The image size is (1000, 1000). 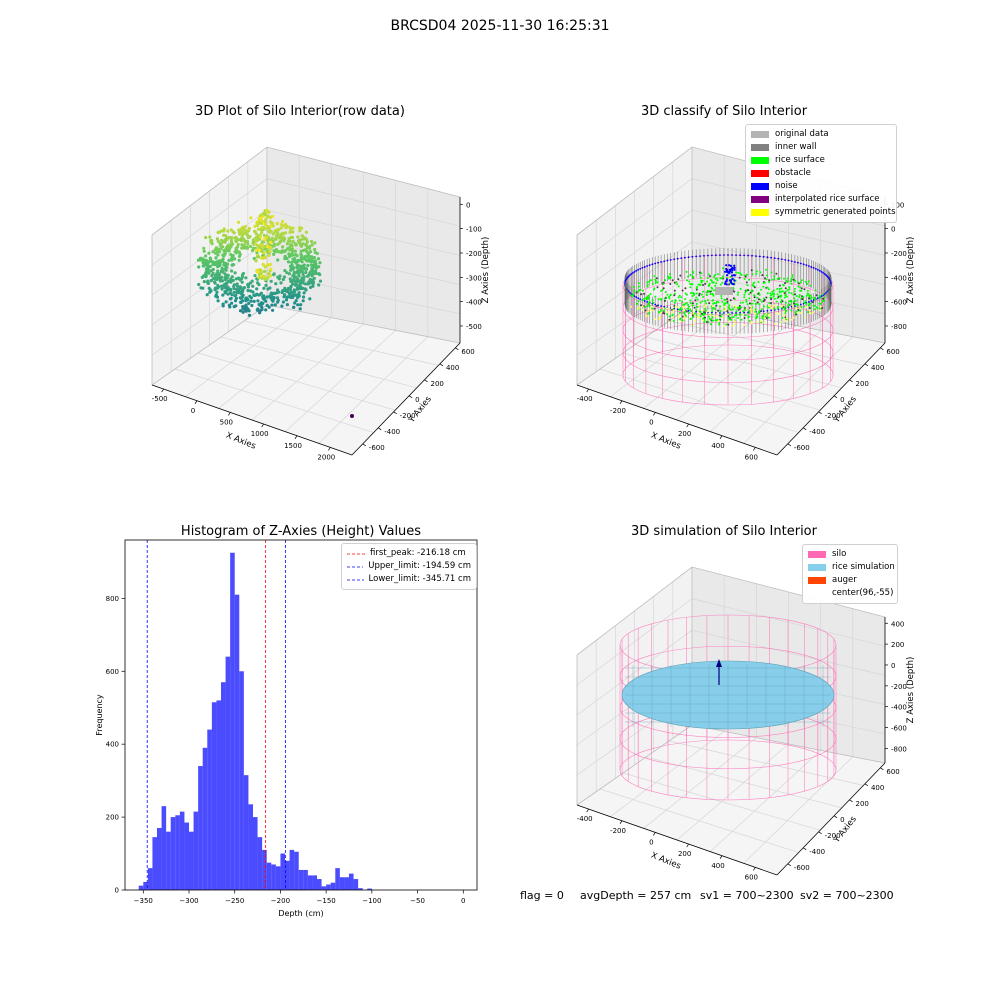 What do you see at coordinates (117, 891) in the screenshot?
I see `histogram-y-tick-label: 0` at bounding box center [117, 891].